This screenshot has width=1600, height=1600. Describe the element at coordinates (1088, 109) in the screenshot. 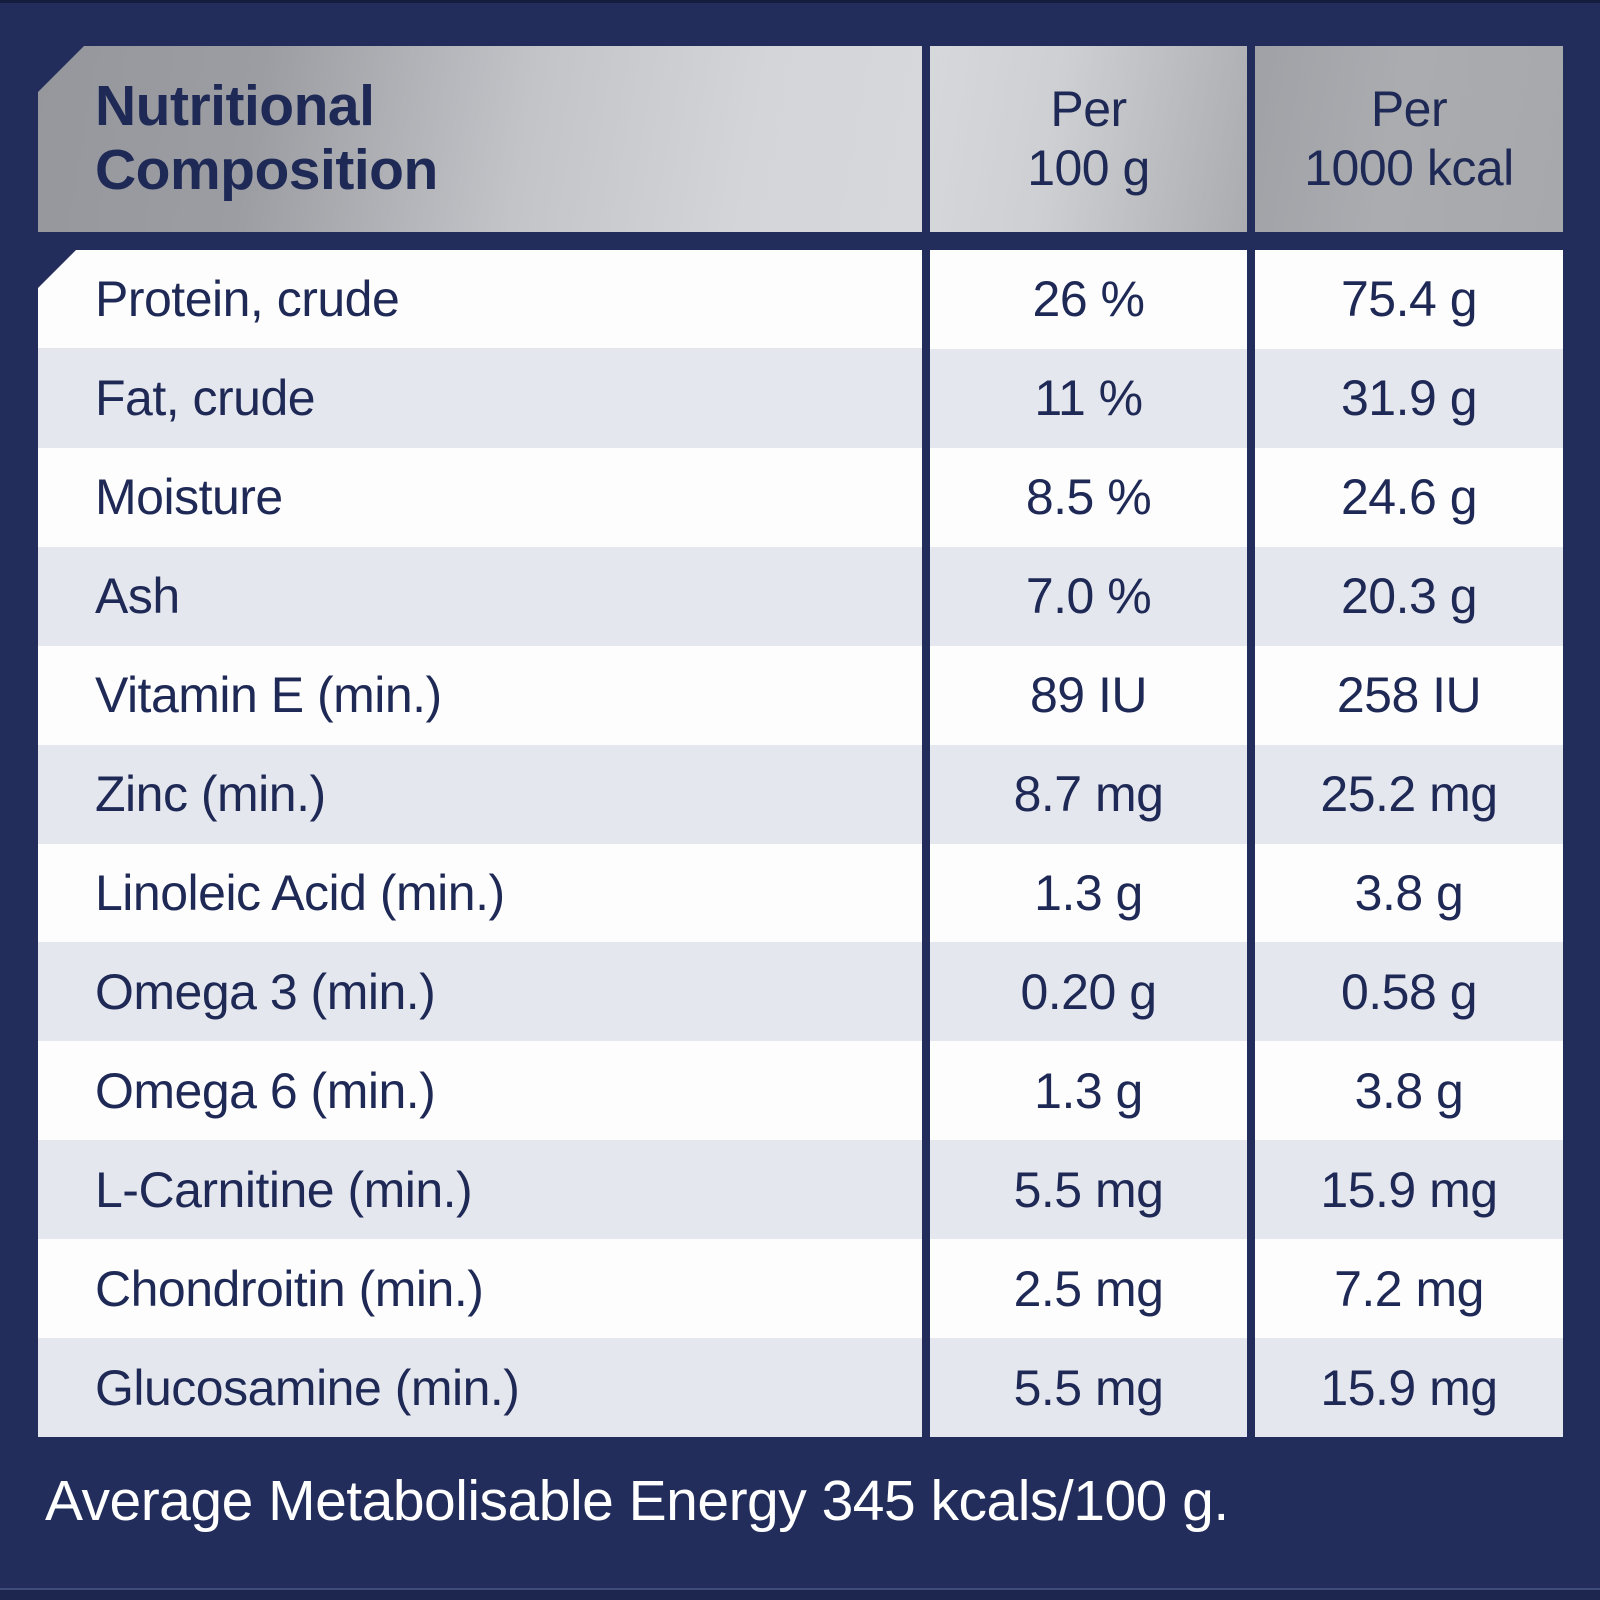

I see `column-header-per-100g-line1: Per` at that location.